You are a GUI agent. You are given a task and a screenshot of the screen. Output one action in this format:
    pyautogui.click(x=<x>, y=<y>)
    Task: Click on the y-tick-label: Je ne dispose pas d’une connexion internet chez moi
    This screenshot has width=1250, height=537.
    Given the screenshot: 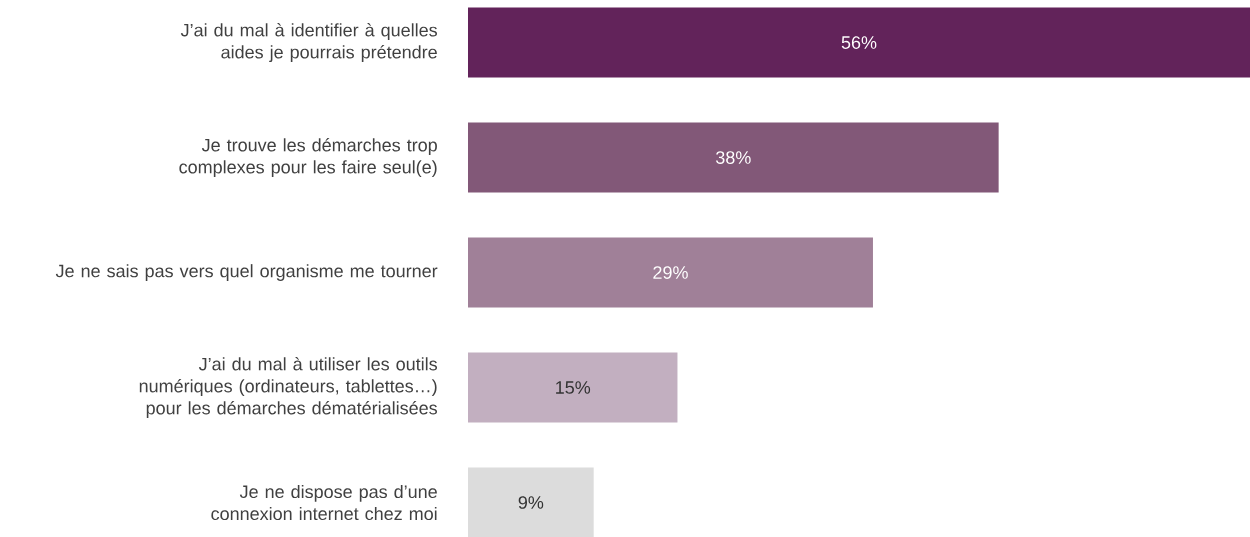 What is the action you would take?
    pyautogui.click(x=324, y=502)
    